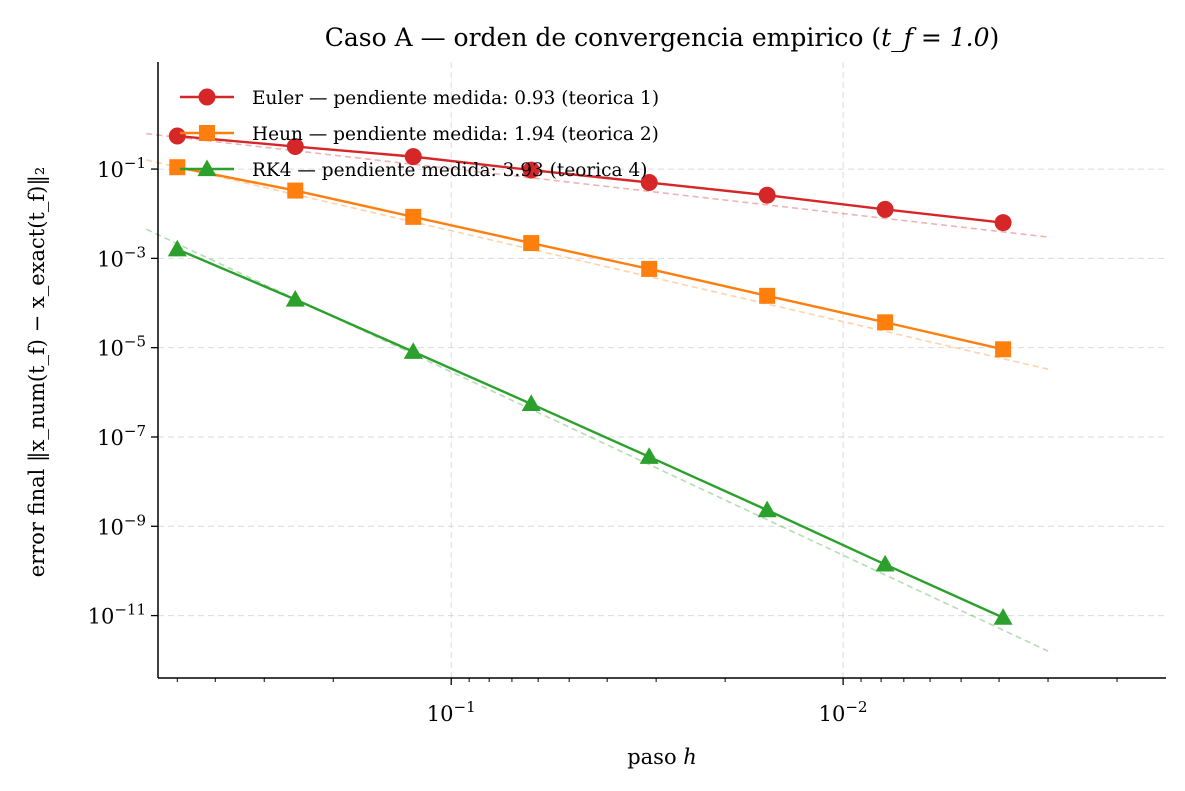 The image size is (1185, 791). What do you see at coordinates (121, 525) in the screenshot?
I see `y-tick-label: 10⁻⁹` at bounding box center [121, 525].